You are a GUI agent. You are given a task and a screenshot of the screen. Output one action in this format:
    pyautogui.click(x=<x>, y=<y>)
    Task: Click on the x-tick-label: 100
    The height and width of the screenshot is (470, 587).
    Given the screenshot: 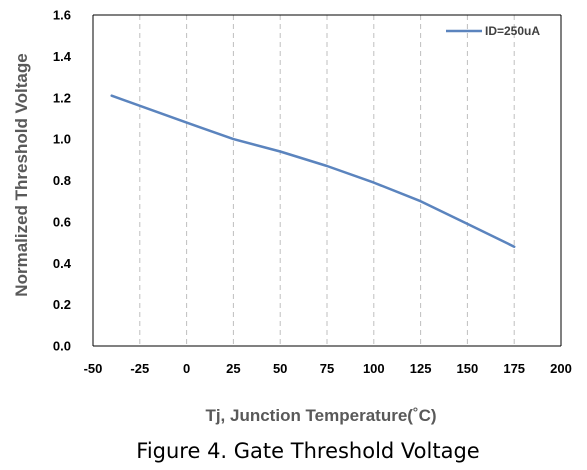 What is the action you would take?
    pyautogui.click(x=374, y=368)
    